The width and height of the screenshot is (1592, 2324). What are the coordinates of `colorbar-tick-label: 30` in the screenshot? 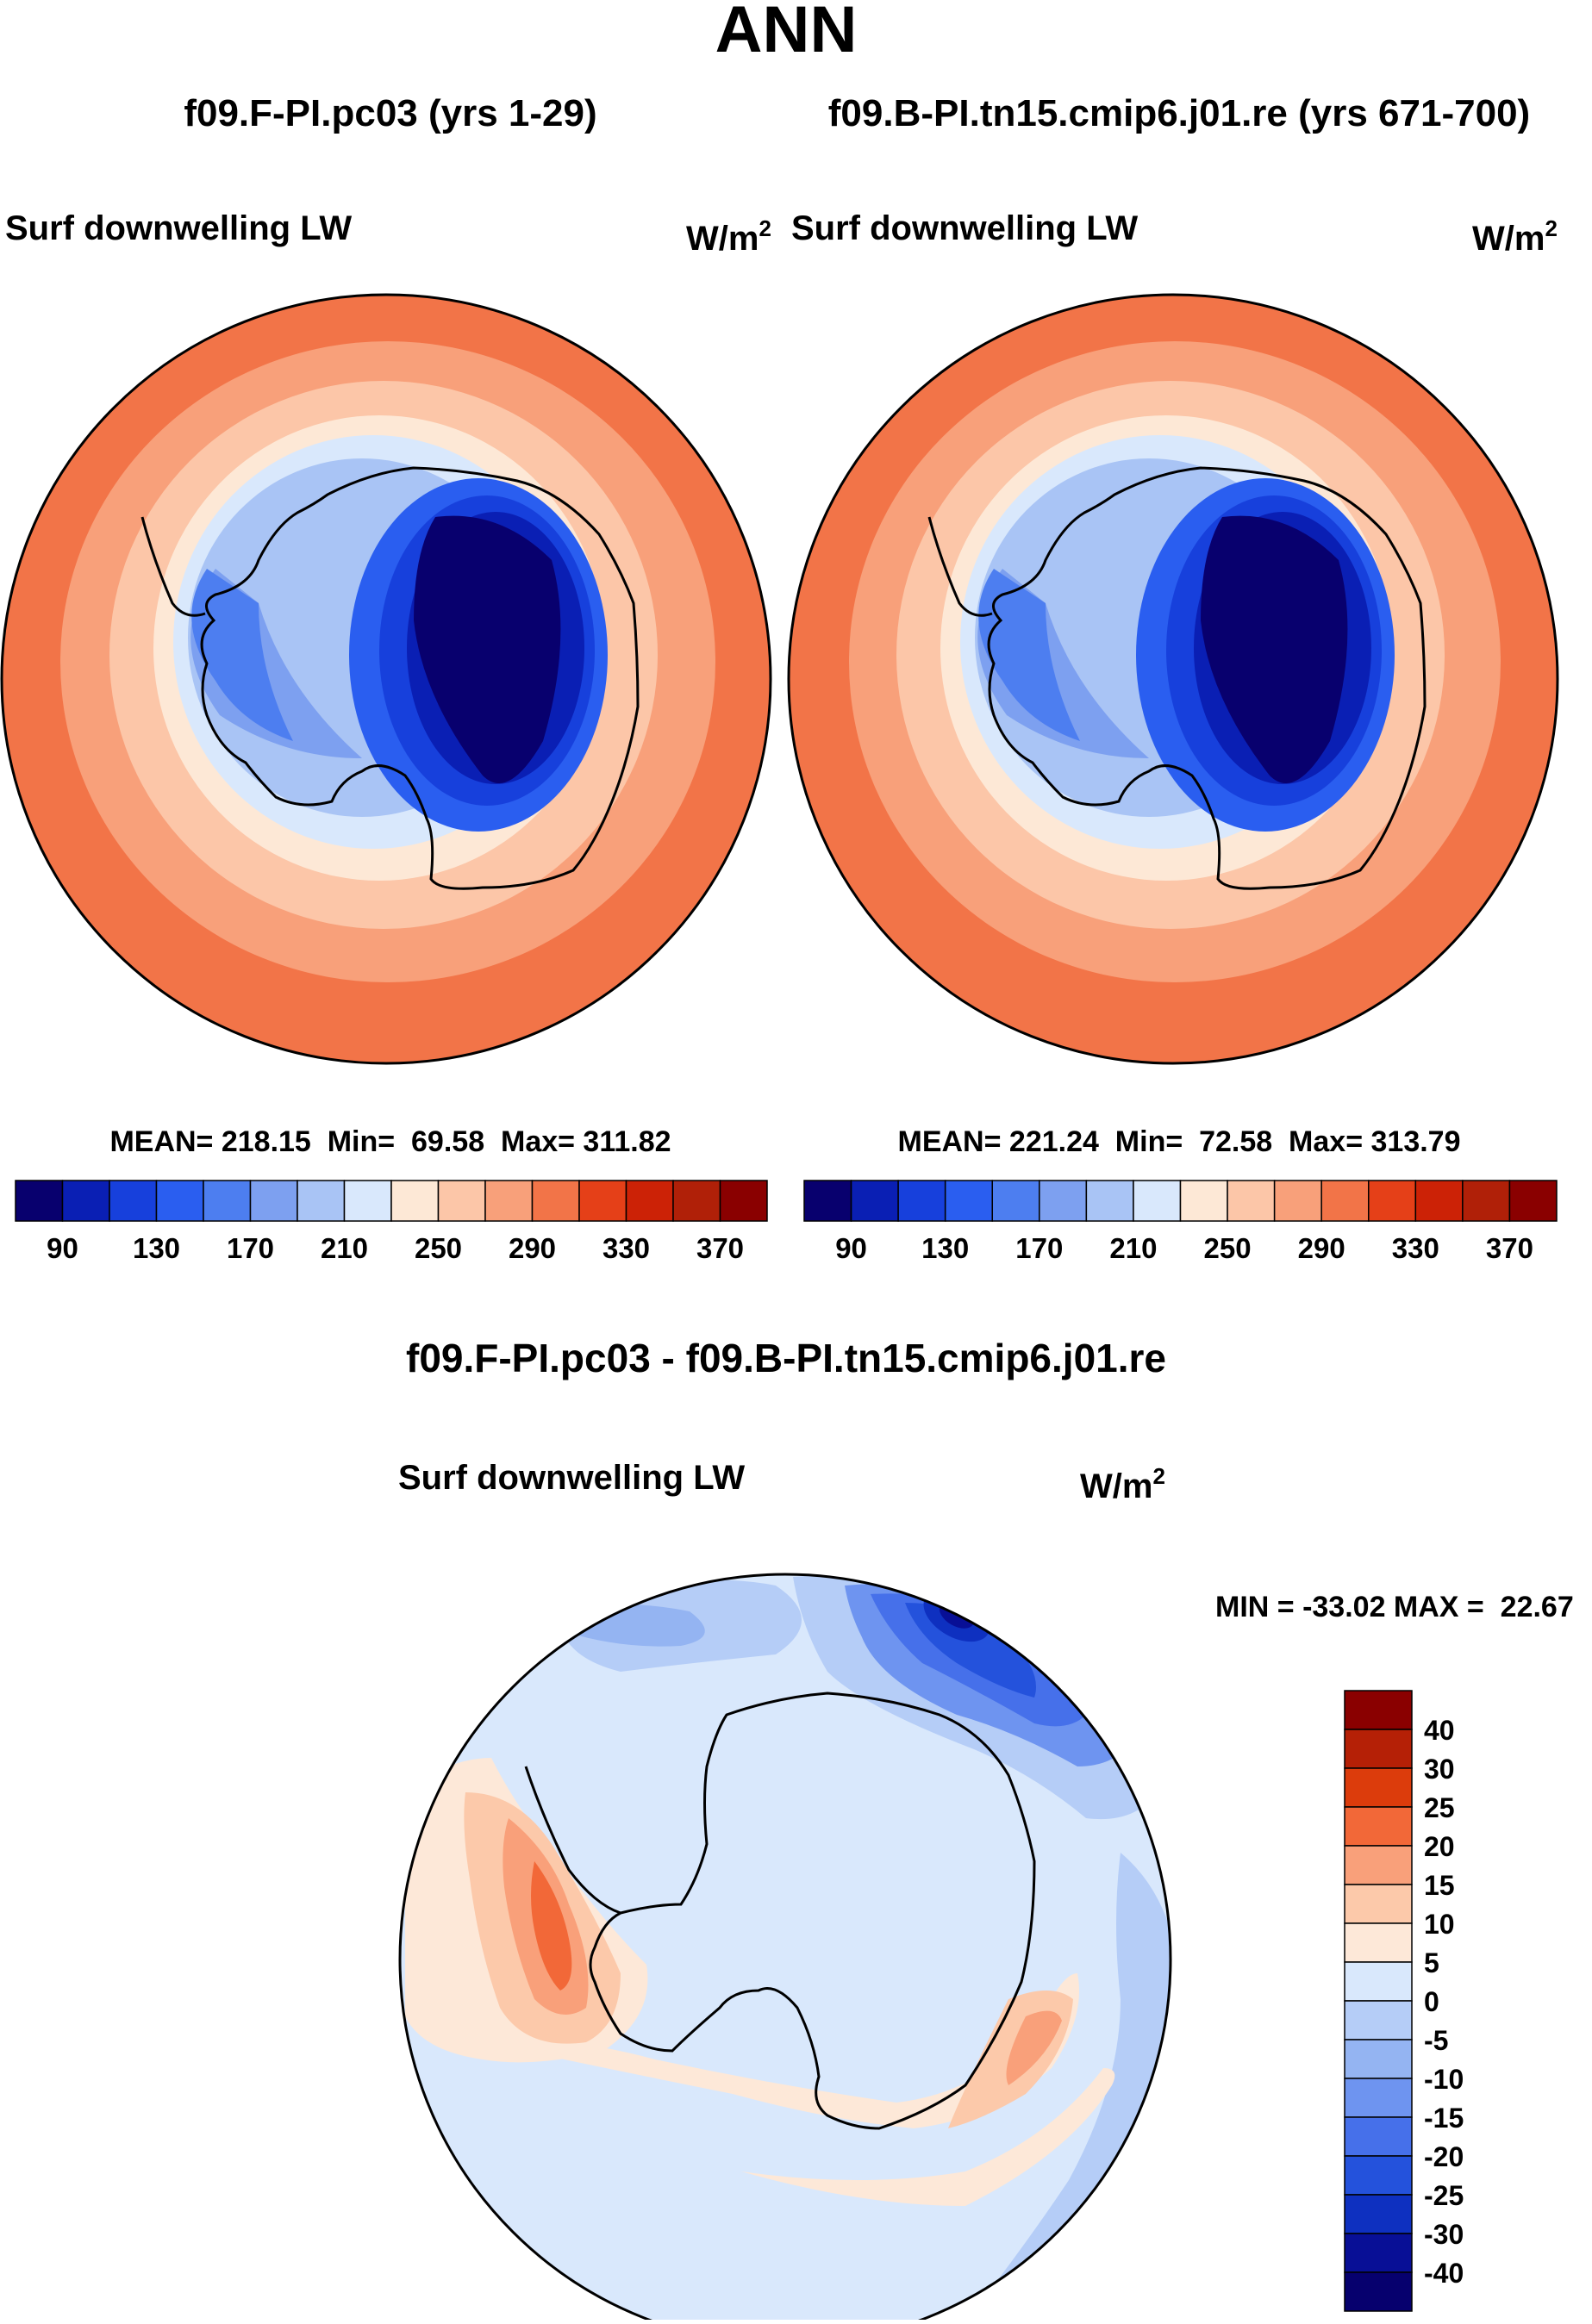 It's located at (1439, 1770).